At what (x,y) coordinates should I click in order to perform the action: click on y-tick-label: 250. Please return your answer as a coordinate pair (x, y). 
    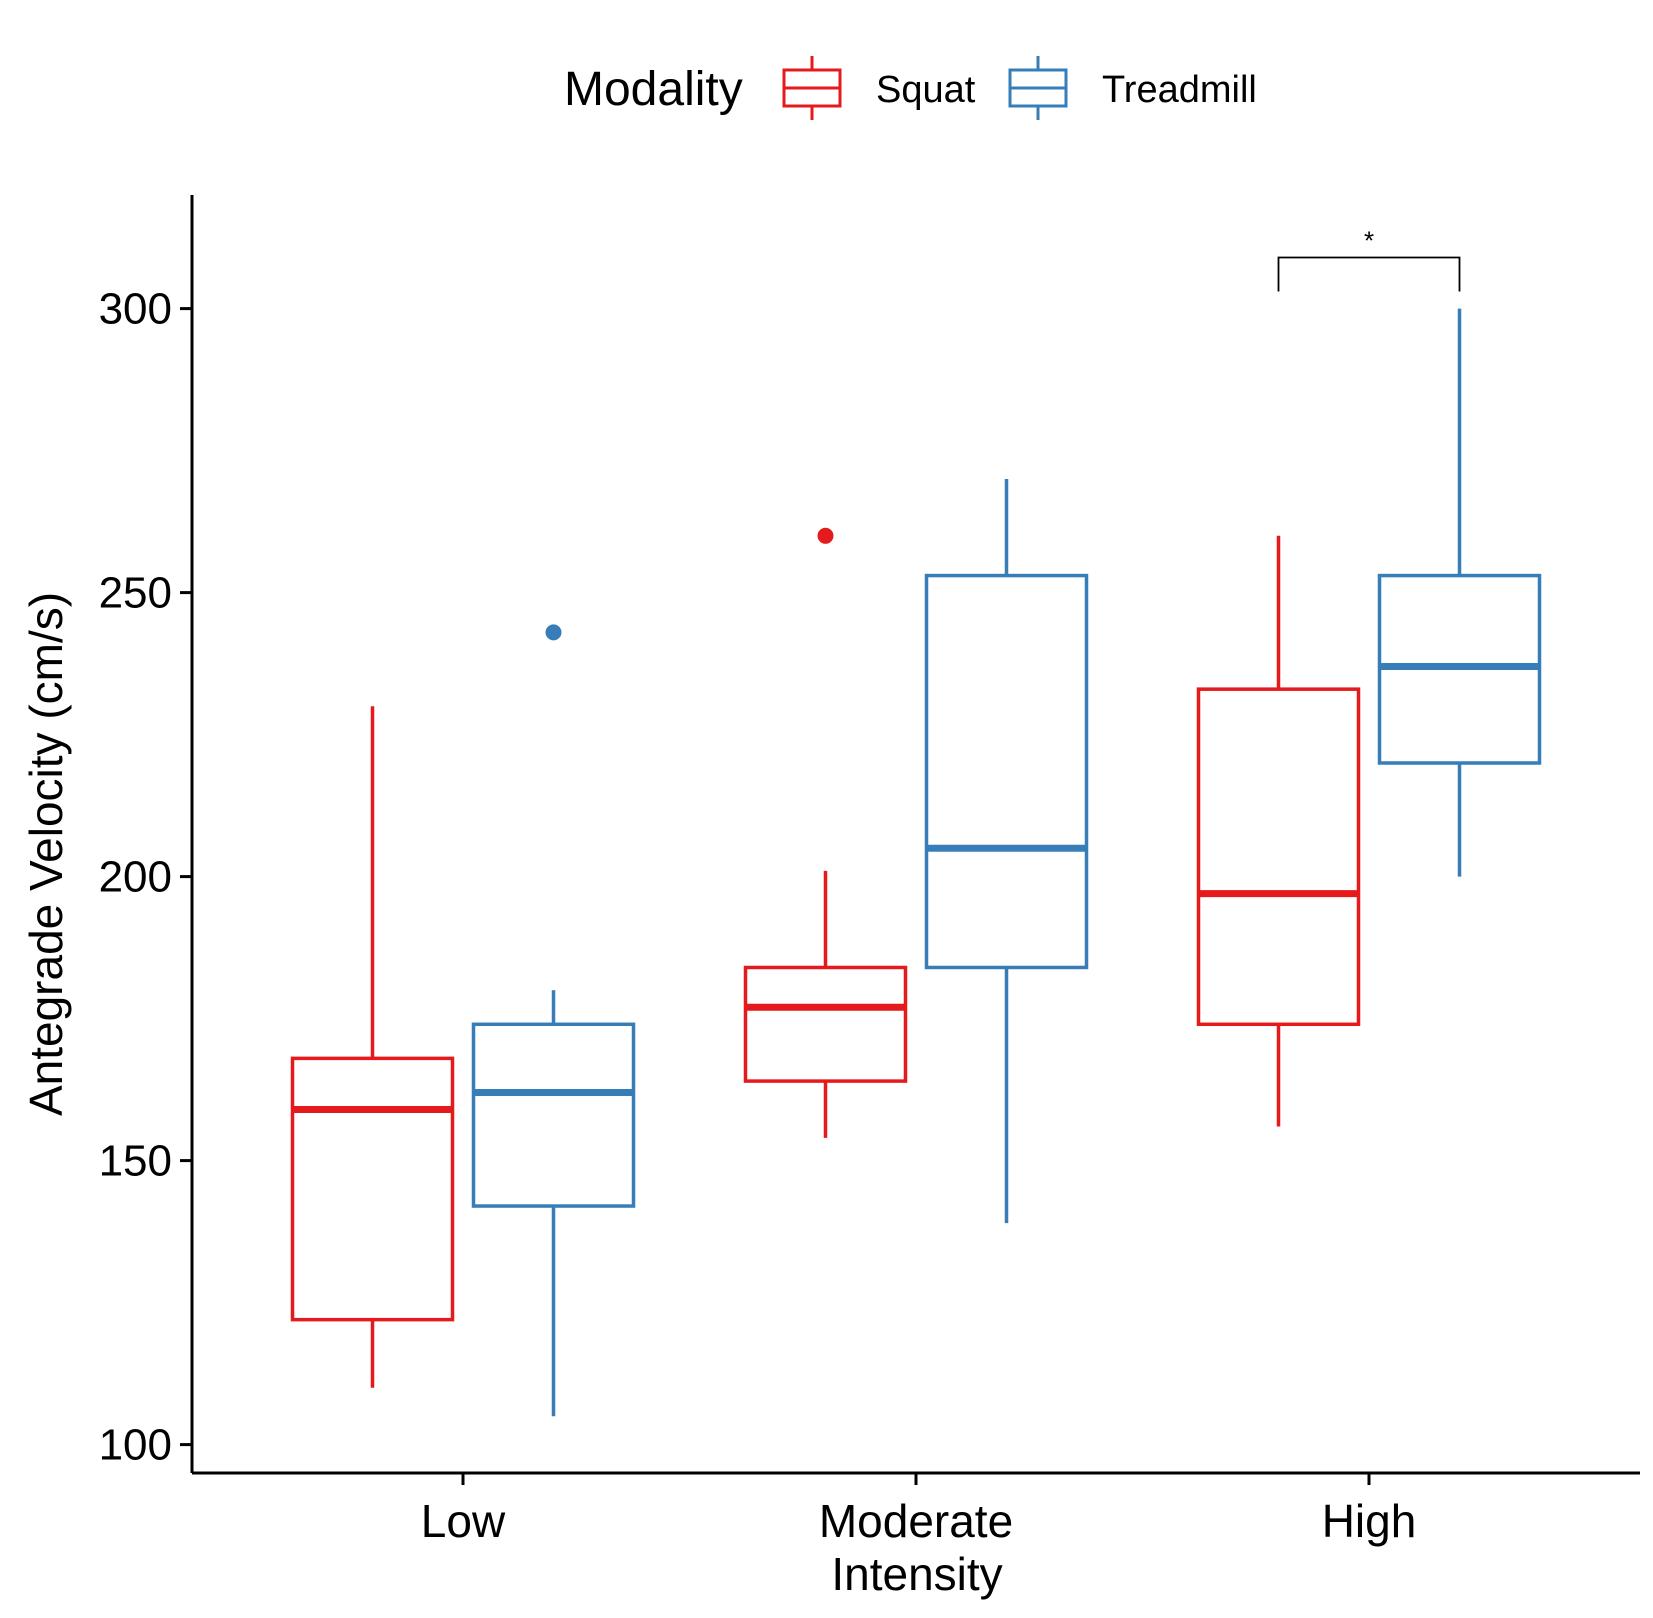
    Looking at the image, I should click on (135, 593).